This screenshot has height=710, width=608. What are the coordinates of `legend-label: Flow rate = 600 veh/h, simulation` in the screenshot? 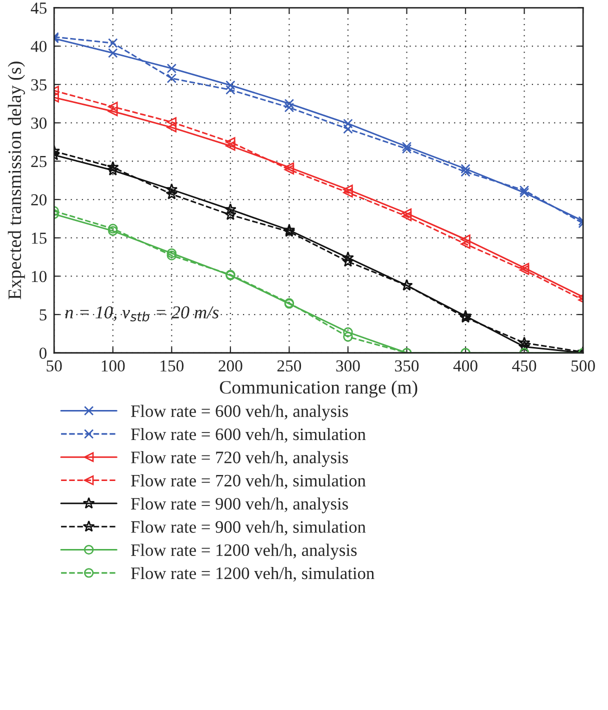 It's located at (248, 435).